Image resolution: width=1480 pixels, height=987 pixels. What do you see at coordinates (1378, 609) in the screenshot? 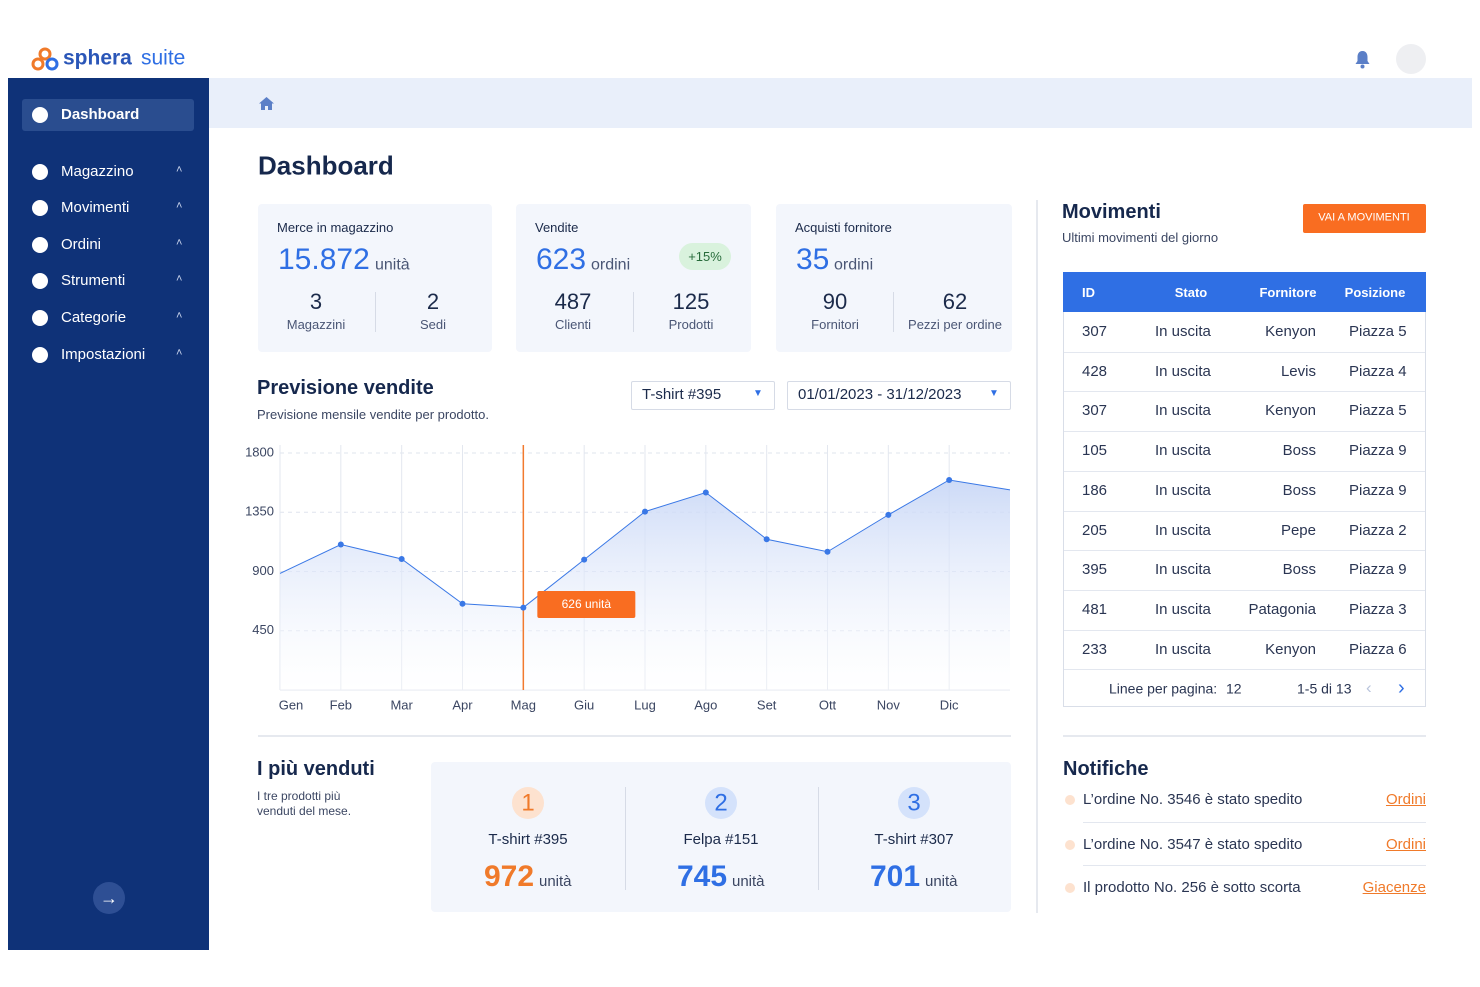
I see `cell: Piazza 3` at bounding box center [1378, 609].